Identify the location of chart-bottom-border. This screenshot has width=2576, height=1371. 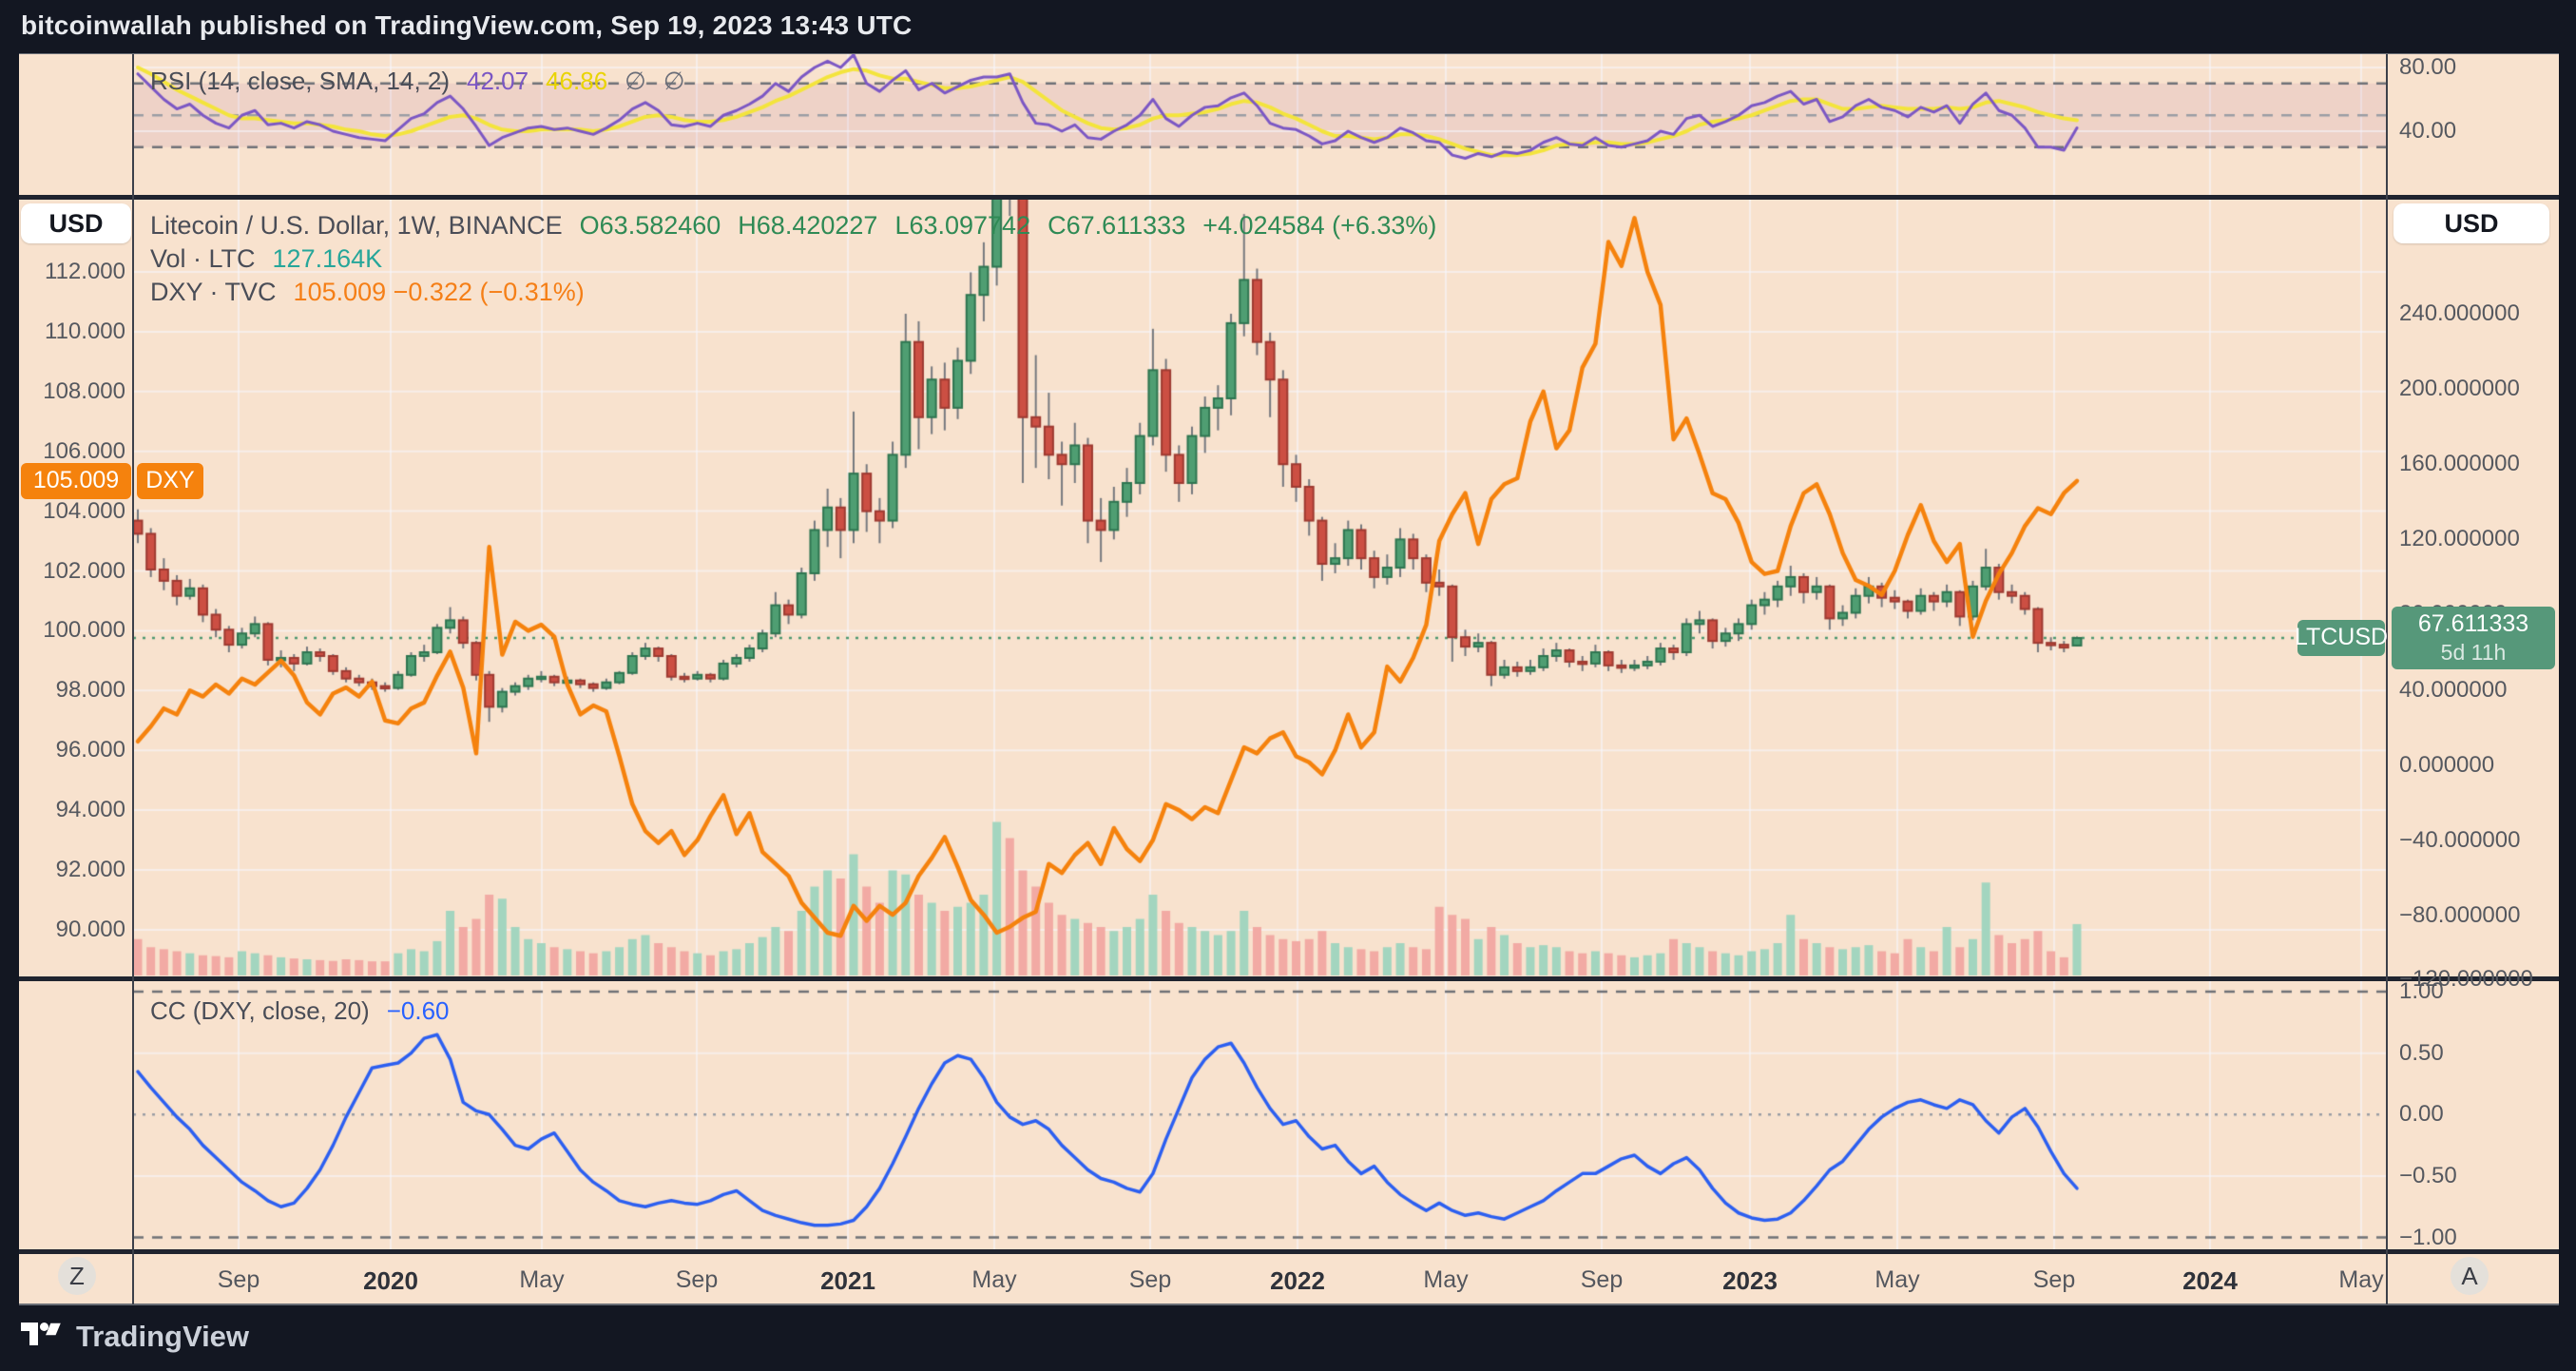
(1289, 1304).